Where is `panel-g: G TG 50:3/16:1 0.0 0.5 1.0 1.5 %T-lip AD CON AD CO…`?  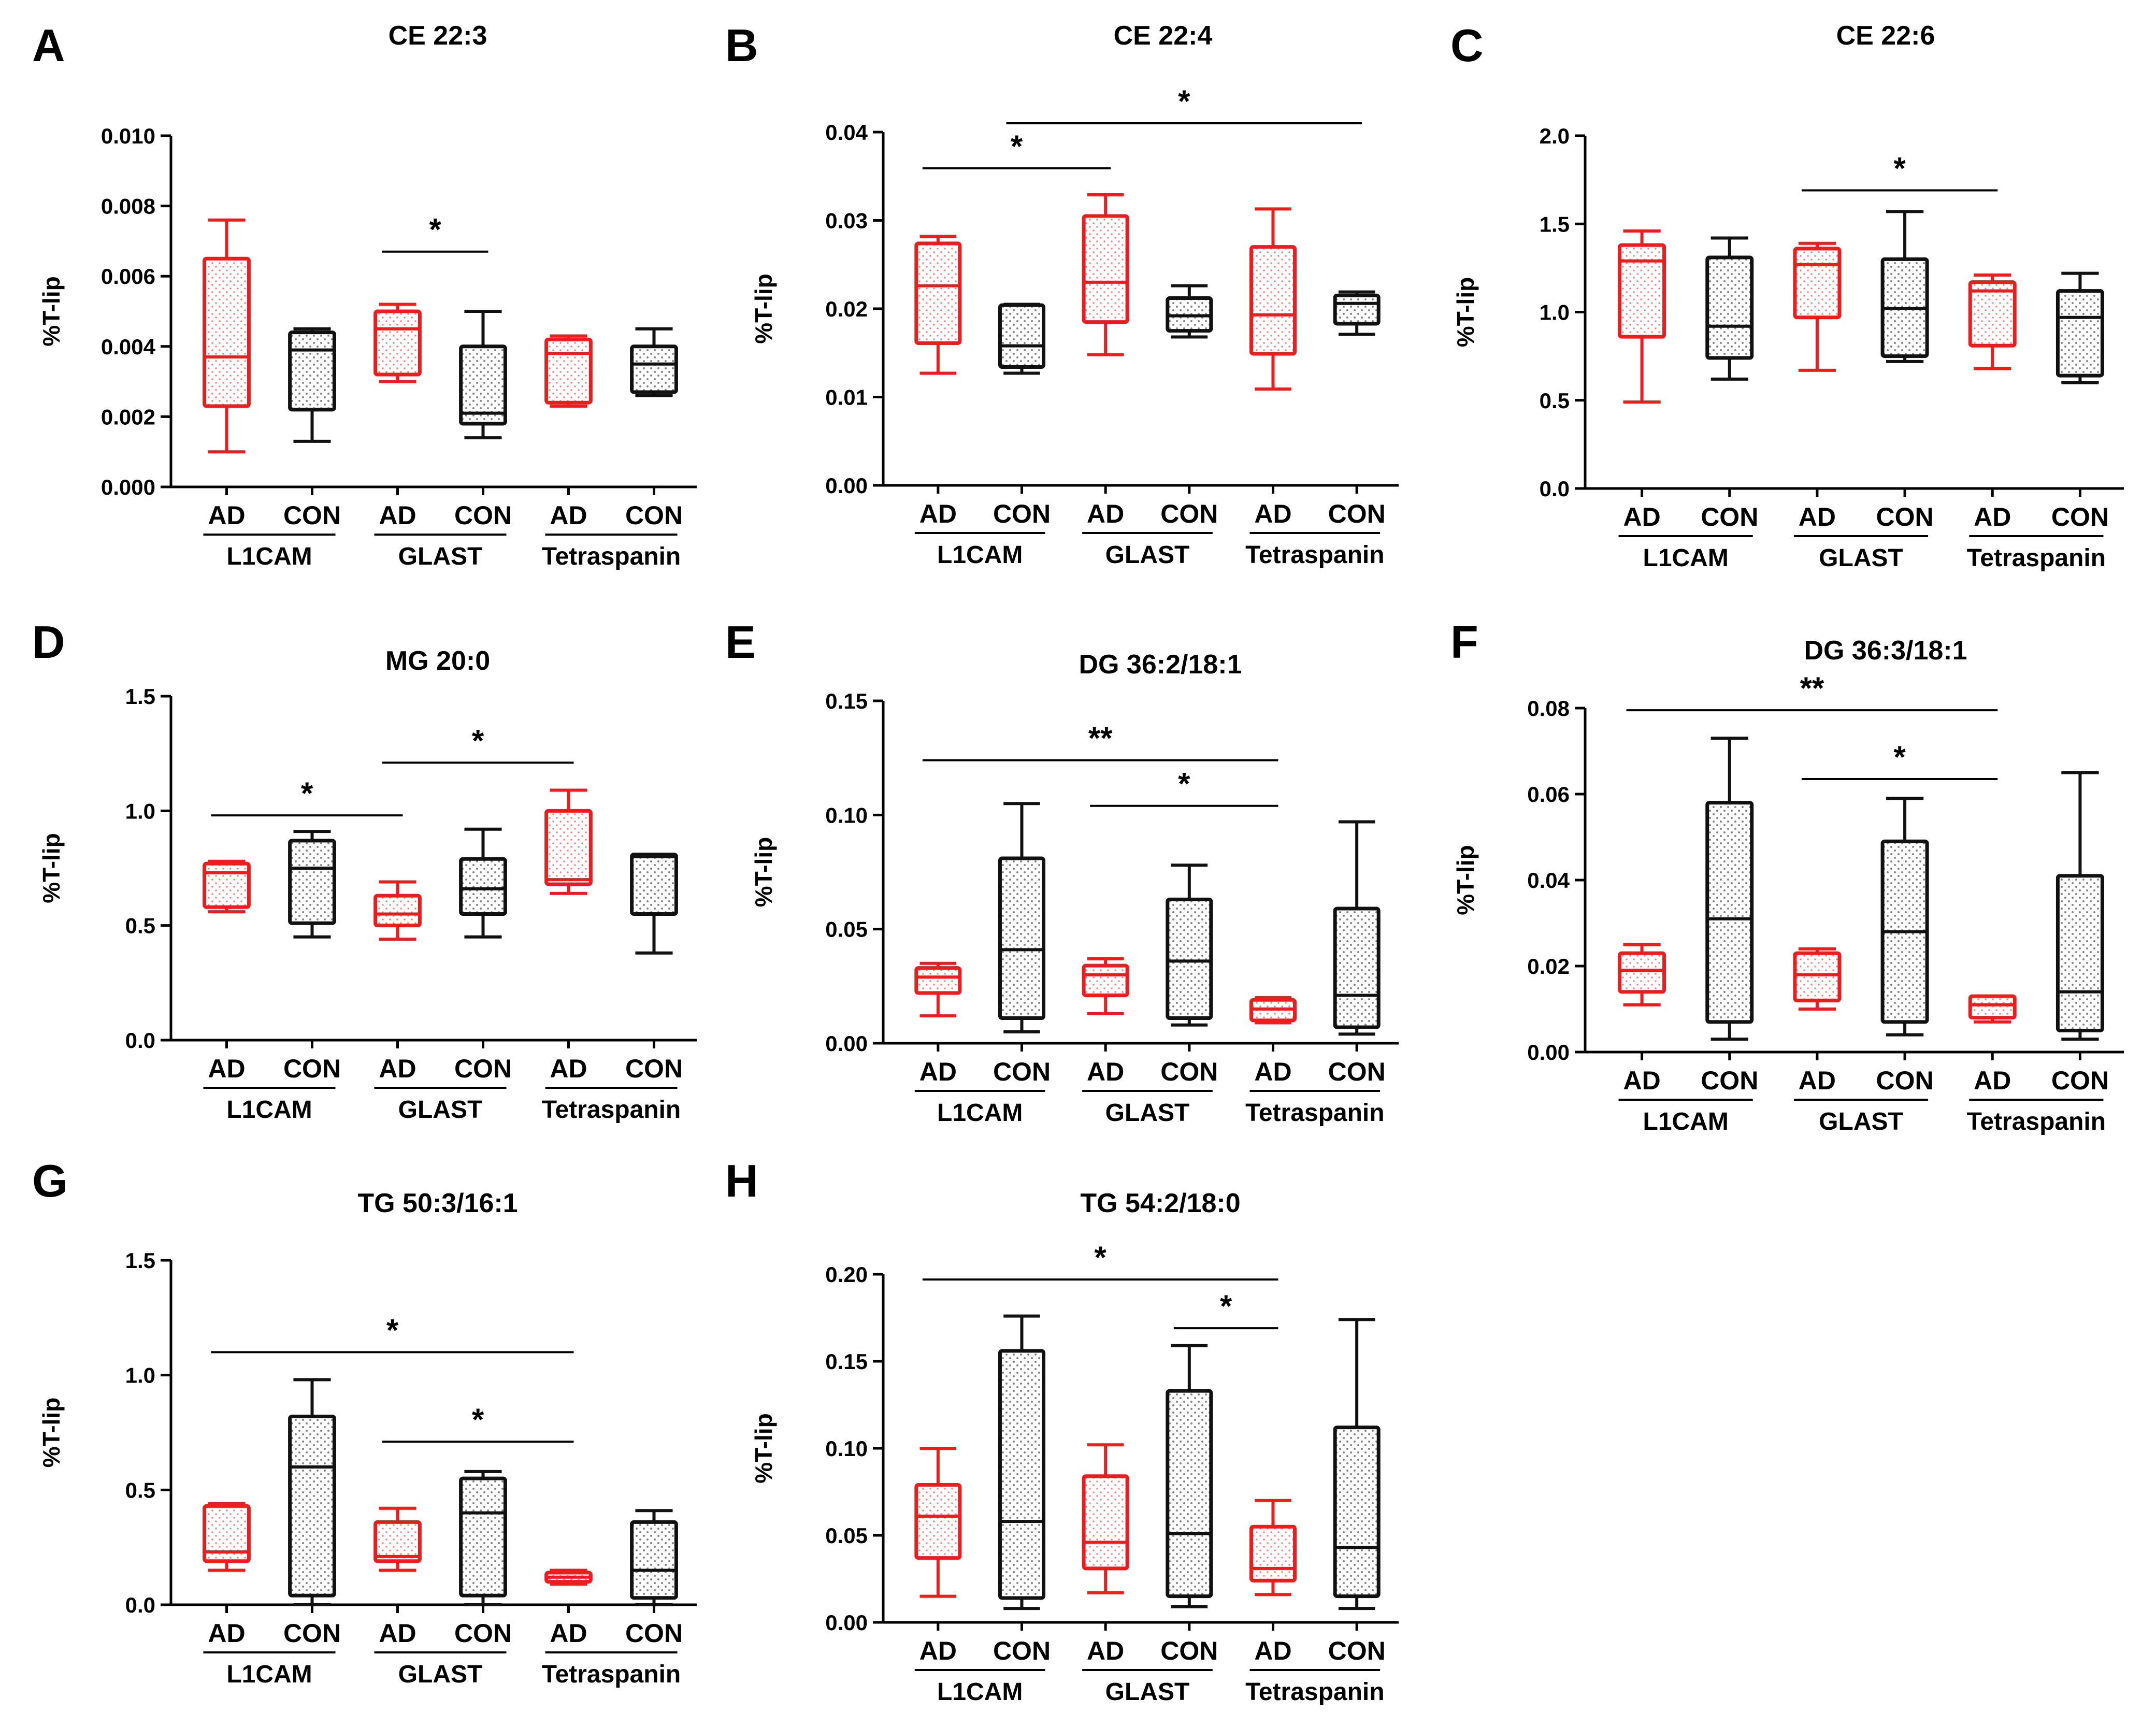
panel-g: G TG 50:3/16:1 0.0 0.5 1.0 1.5 %T-lip AD CON AD CO… is located at coordinates (364, 1421).